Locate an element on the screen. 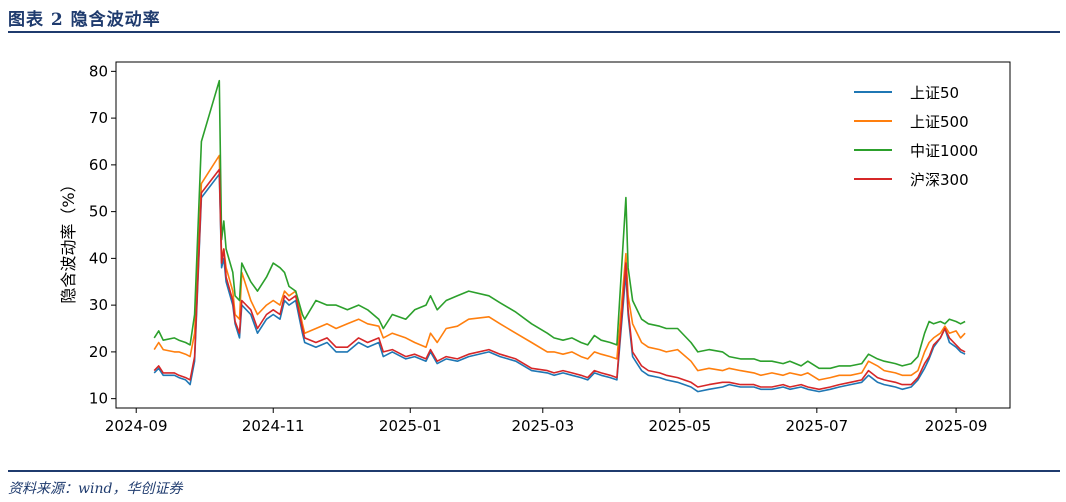  x-tick-label: 2024-11 is located at coordinates (273, 426).